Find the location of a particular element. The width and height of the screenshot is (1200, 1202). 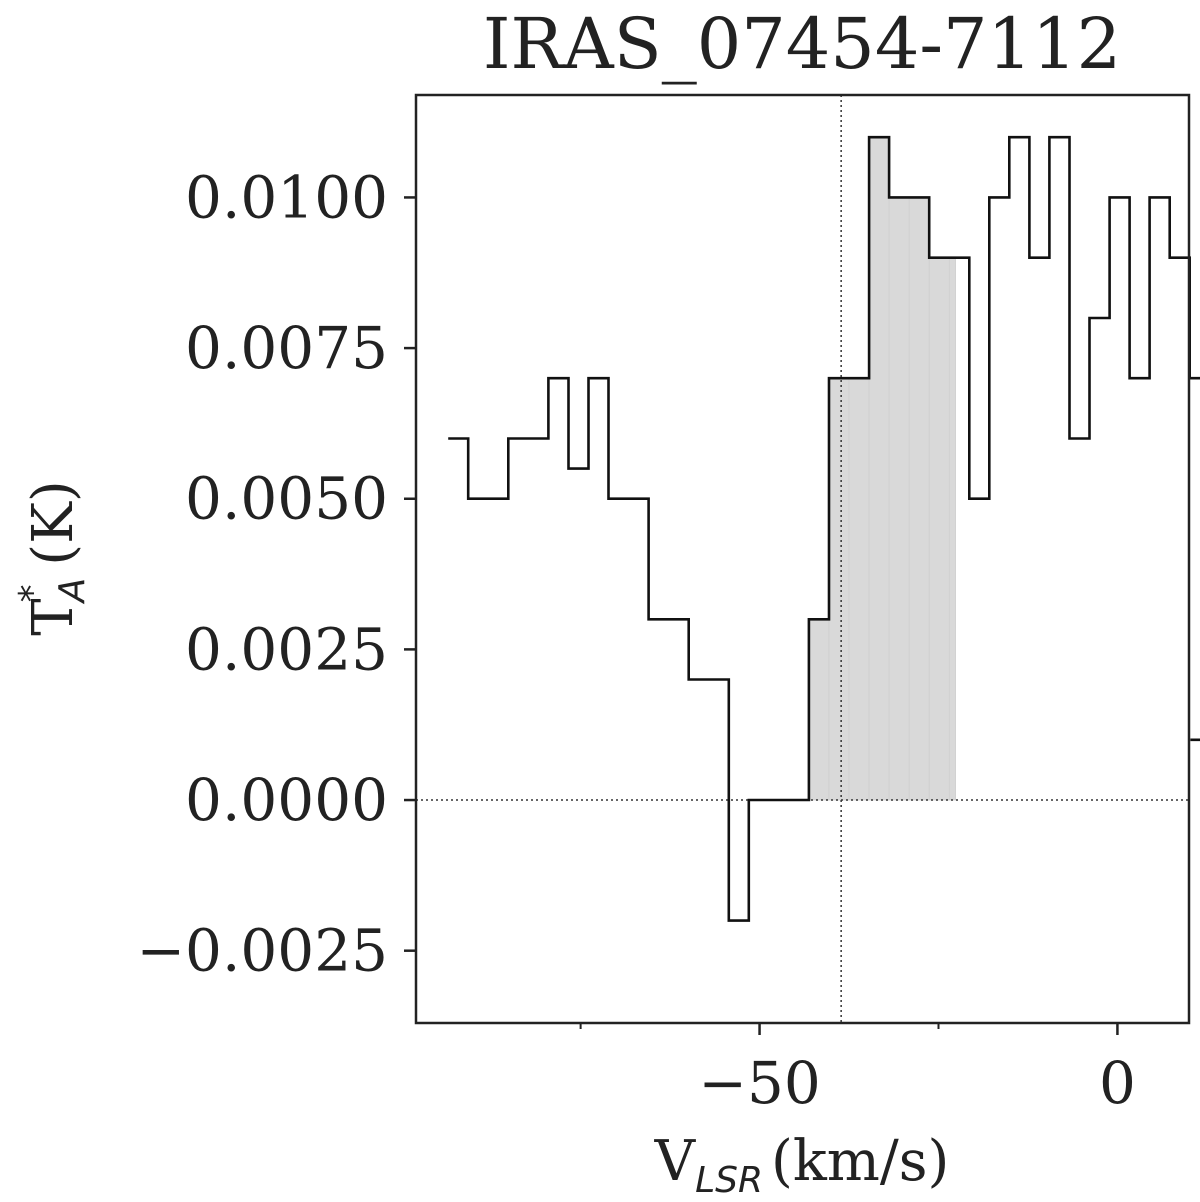

x-axis-label: VLSR (km/s) is located at coordinates (802, 1165).